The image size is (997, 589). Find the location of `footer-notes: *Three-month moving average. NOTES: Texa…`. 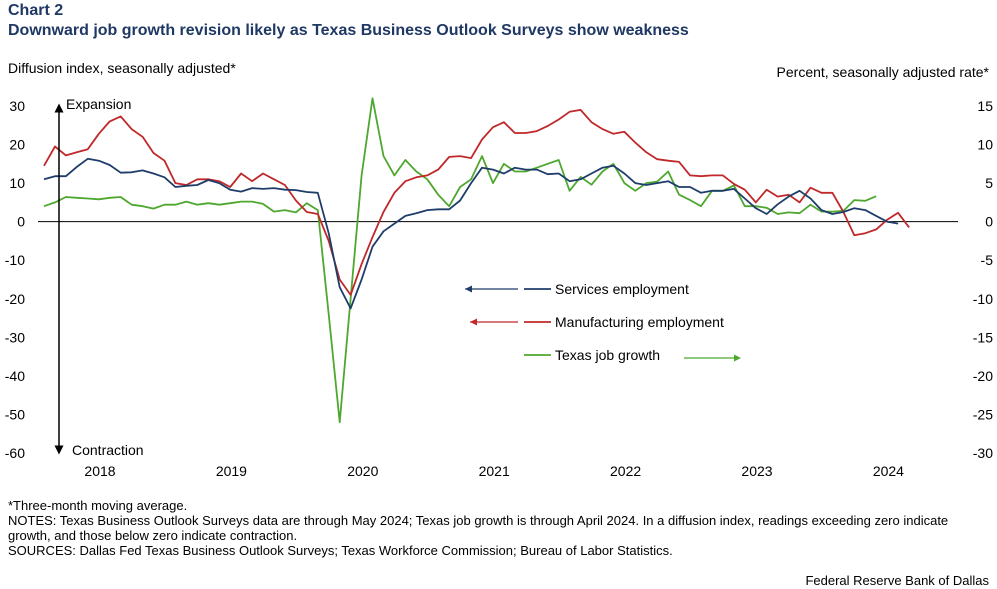

footer-notes: *Three-month moving average. NOTES: Texa… is located at coordinates (495, 528).